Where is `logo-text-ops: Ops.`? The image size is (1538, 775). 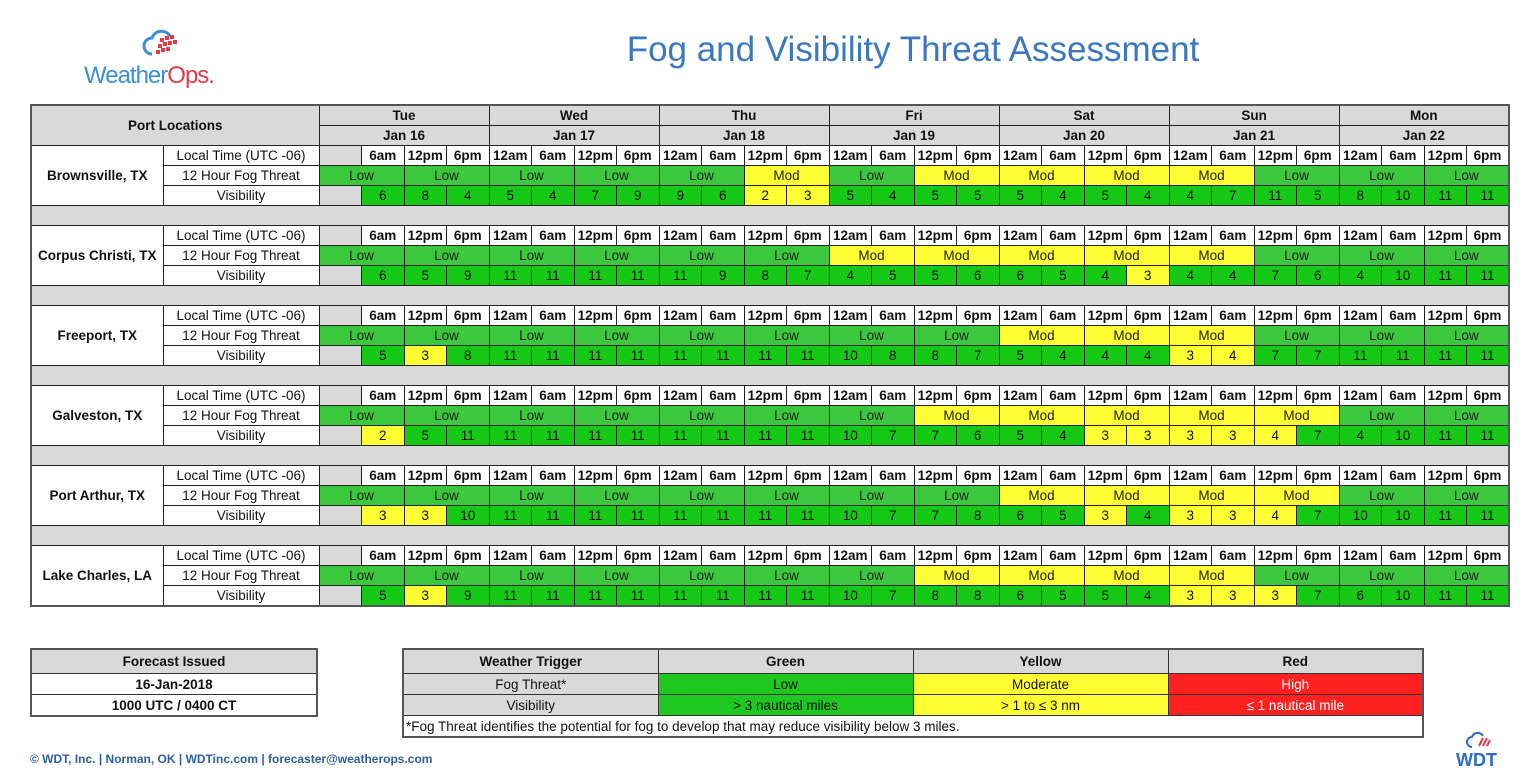
logo-text-ops: Ops. is located at coordinates (191, 75).